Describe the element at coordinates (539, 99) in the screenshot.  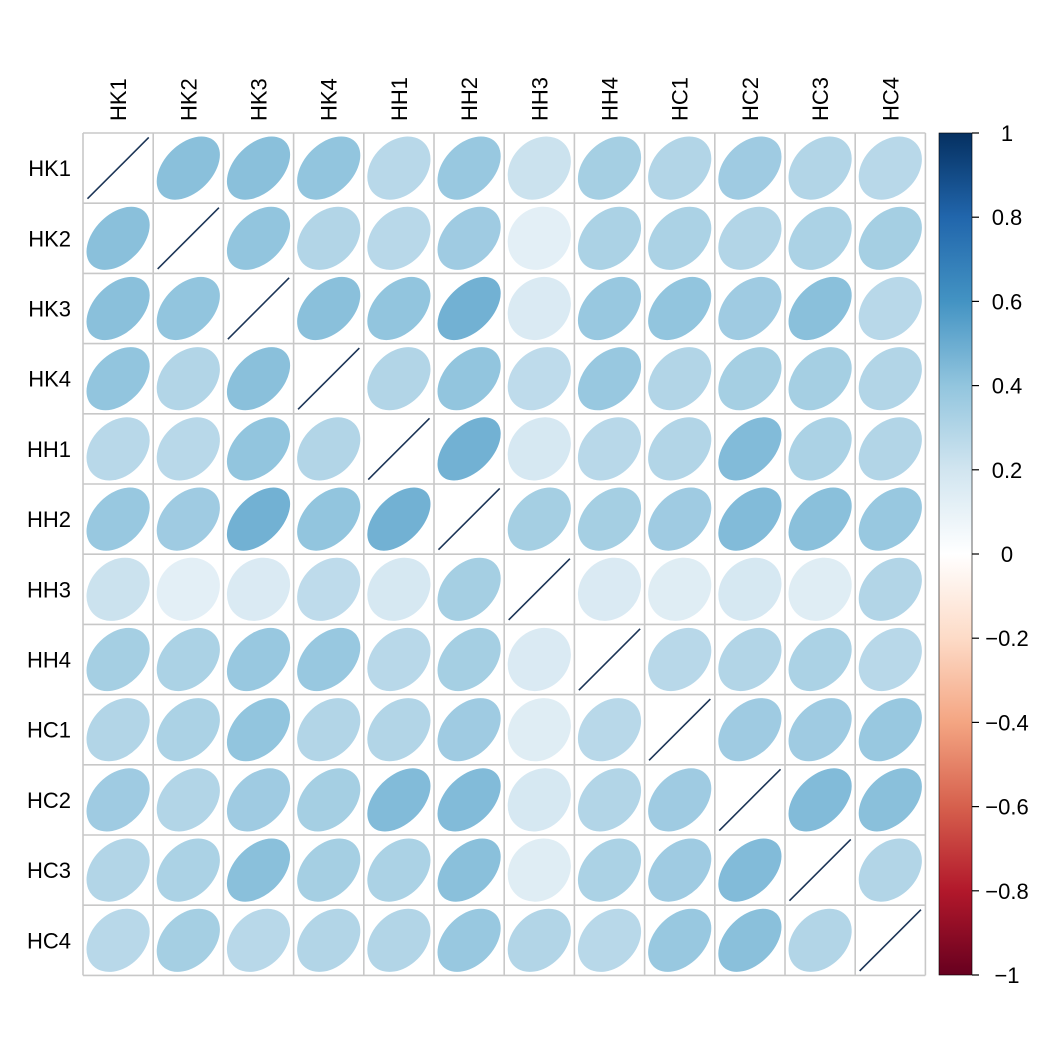
I see `column-label: HH3` at that location.